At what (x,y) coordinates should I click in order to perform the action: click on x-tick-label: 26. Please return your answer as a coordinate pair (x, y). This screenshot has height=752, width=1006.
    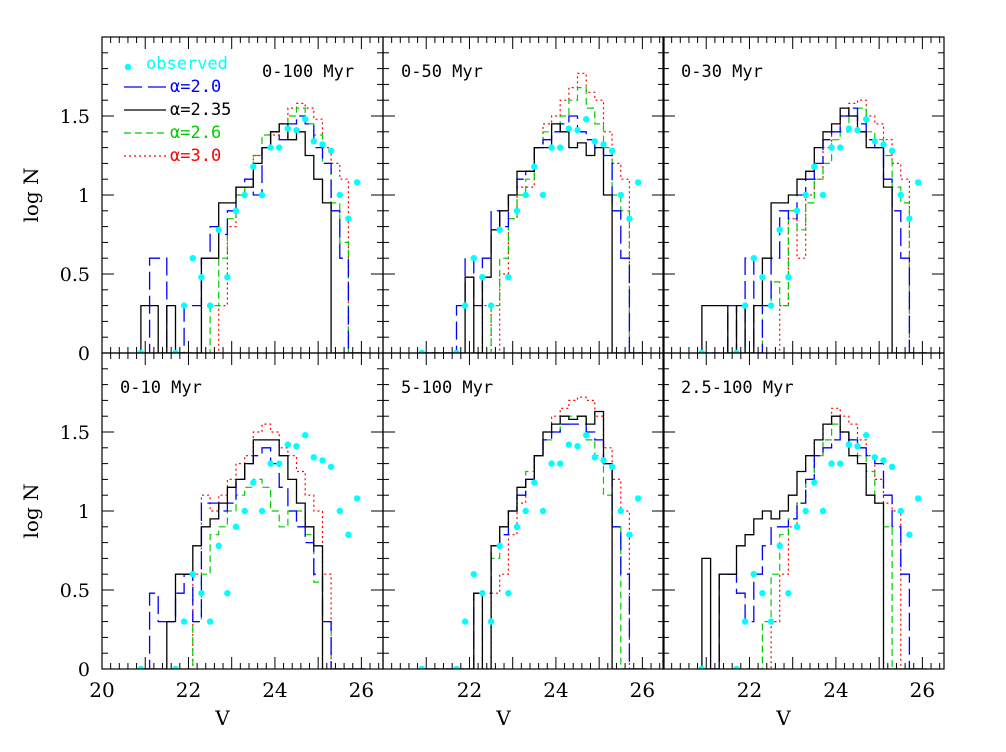
    Looking at the image, I should click on (361, 690).